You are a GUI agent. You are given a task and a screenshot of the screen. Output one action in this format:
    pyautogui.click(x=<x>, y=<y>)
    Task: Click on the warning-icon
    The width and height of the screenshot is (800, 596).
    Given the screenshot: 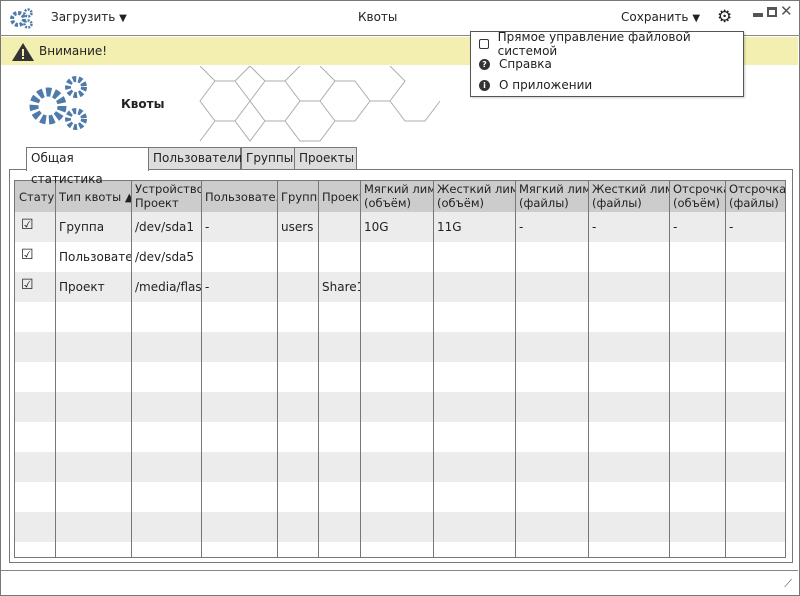 What is the action you would take?
    pyautogui.click(x=23, y=52)
    